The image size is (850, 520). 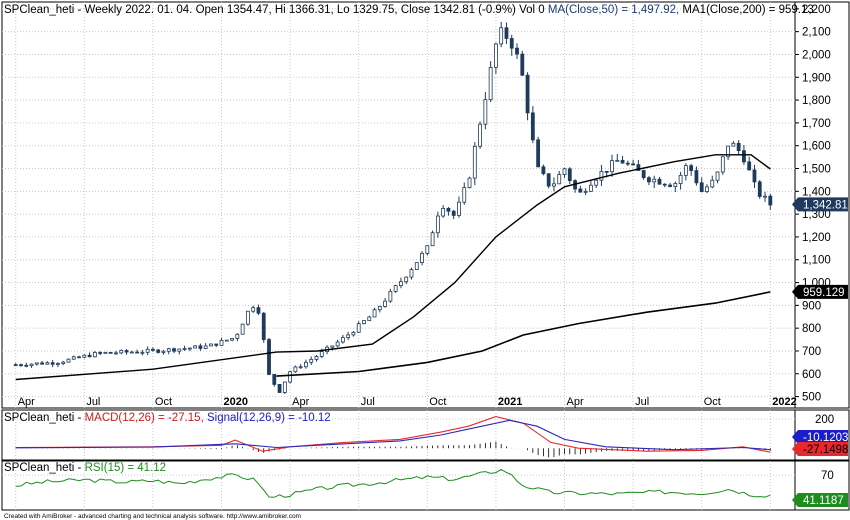 What do you see at coordinates (163, 402) in the screenshot?
I see `x-tick-label: Oct` at bounding box center [163, 402].